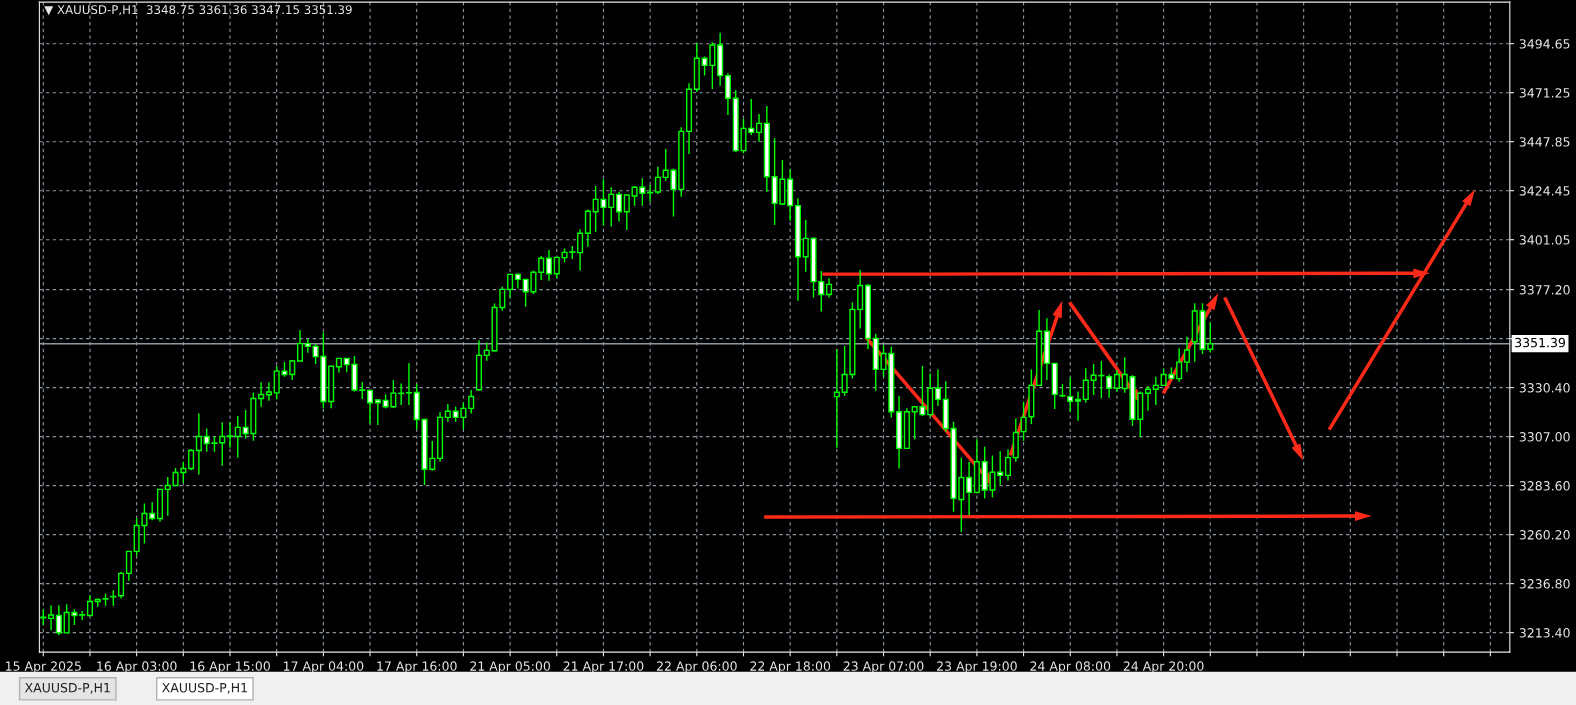  Describe the element at coordinates (696, 667) in the screenshot. I see `x-tick-label: 22 Apr 06:00` at that location.